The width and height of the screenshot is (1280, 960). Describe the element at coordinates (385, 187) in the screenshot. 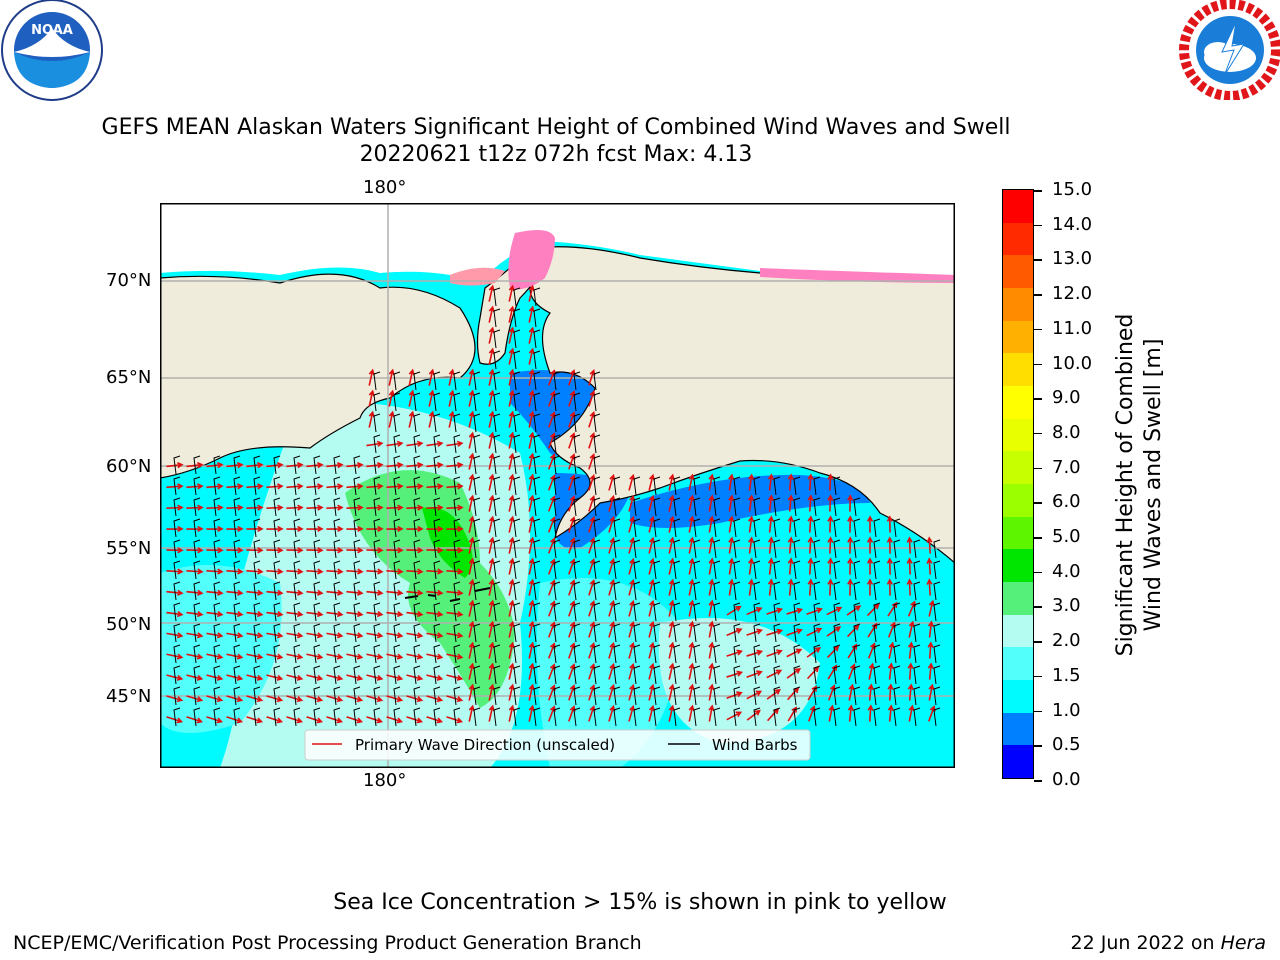

I see `lon-label-top: 180°` at that location.